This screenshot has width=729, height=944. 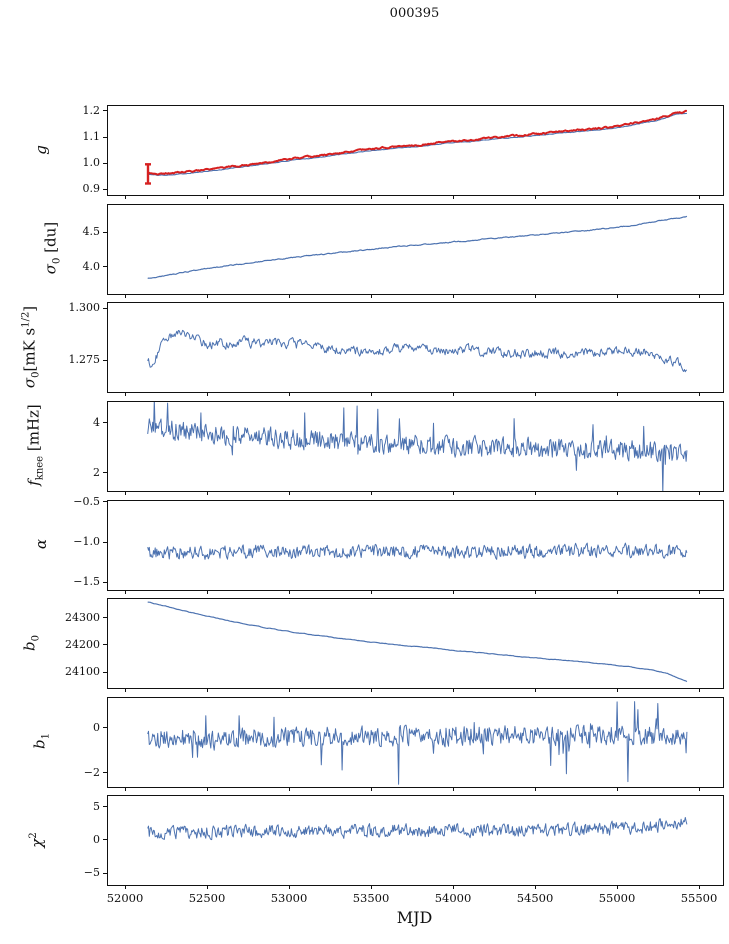 What do you see at coordinates (82, 644) in the screenshot?
I see `ytick-label: 24200` at bounding box center [82, 644].